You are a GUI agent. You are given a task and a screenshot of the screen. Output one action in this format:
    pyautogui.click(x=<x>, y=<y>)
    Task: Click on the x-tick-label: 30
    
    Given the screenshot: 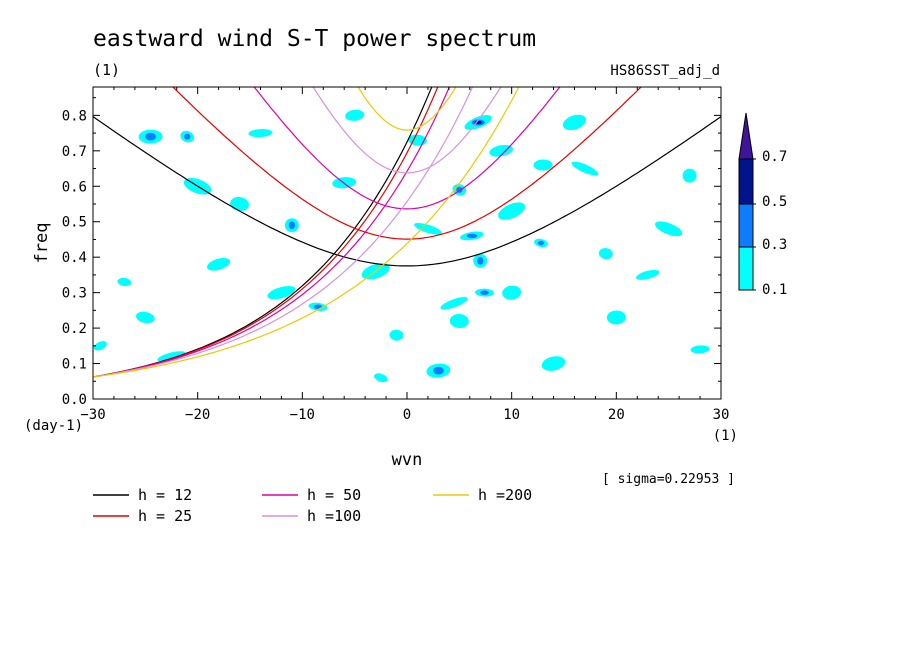 What is the action you would take?
    pyautogui.click(x=721, y=415)
    